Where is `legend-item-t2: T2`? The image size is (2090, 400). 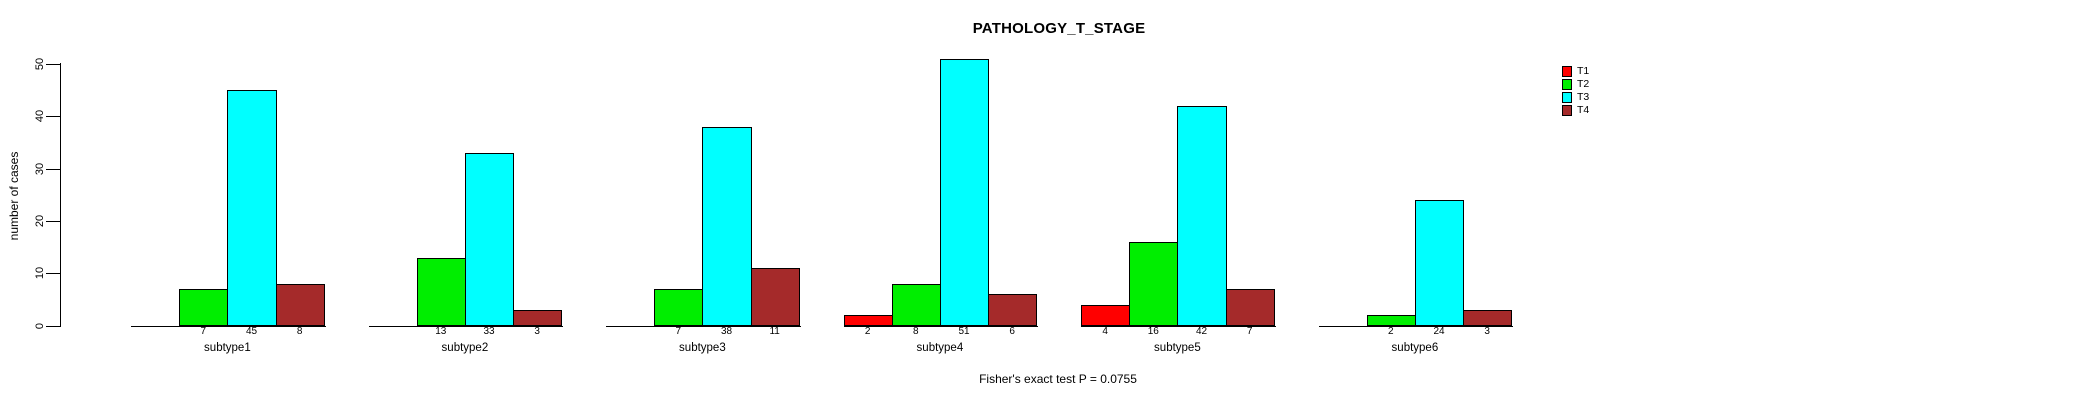
legend-item-t2: T2 is located at coordinates (1575, 84).